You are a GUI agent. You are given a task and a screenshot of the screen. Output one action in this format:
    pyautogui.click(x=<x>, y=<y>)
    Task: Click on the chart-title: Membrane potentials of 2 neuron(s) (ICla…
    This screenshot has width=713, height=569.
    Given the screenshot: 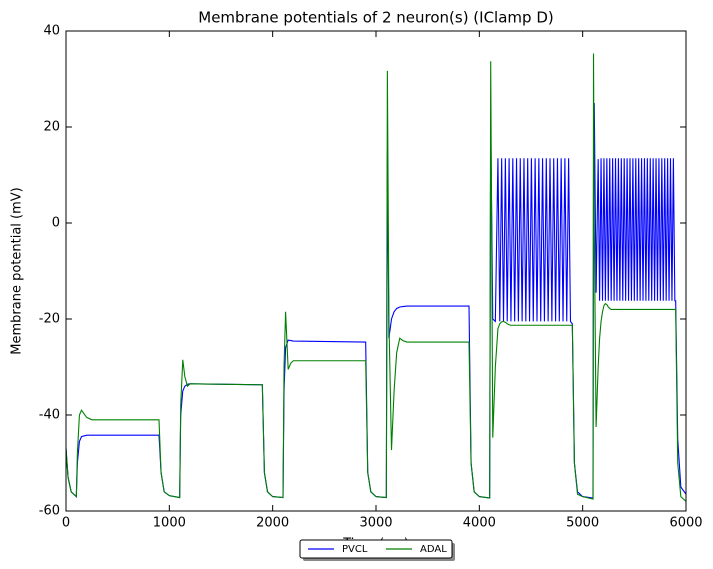 What is the action you would take?
    pyautogui.click(x=375, y=18)
    